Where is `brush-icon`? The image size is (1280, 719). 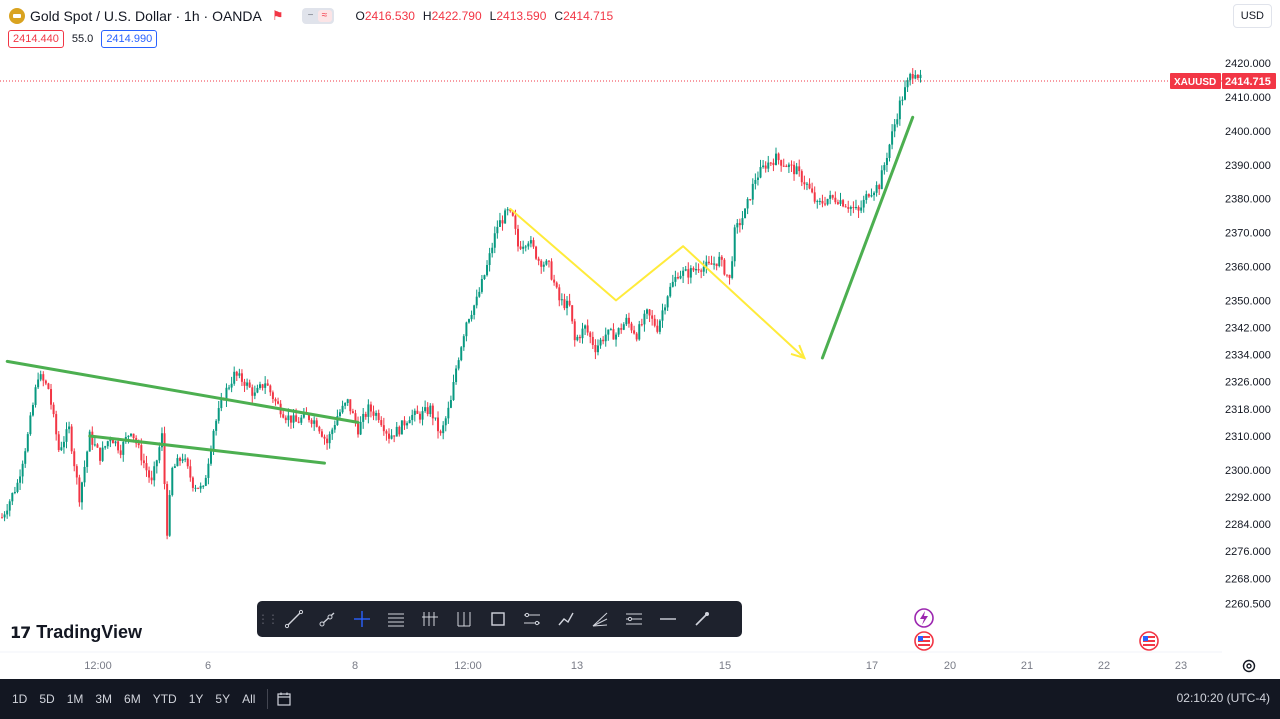 brush-icon is located at coordinates (702, 619).